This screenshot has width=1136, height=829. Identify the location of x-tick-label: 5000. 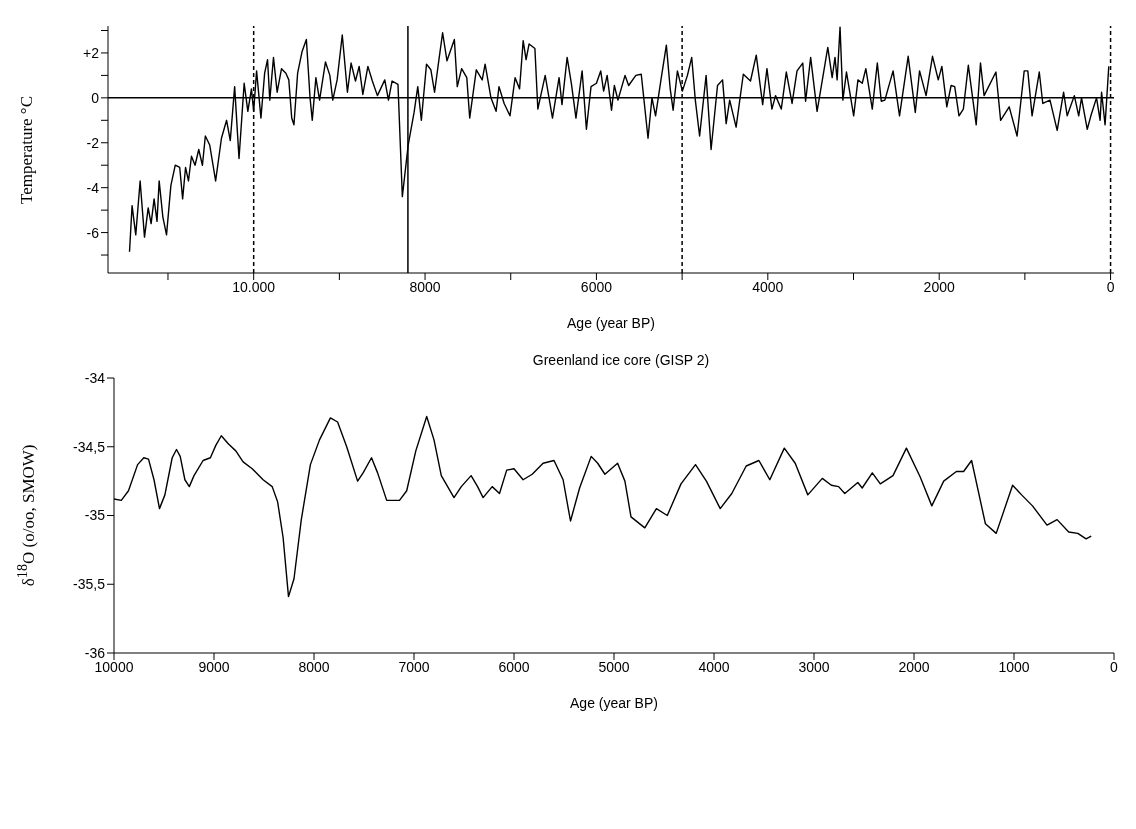
(614, 666).